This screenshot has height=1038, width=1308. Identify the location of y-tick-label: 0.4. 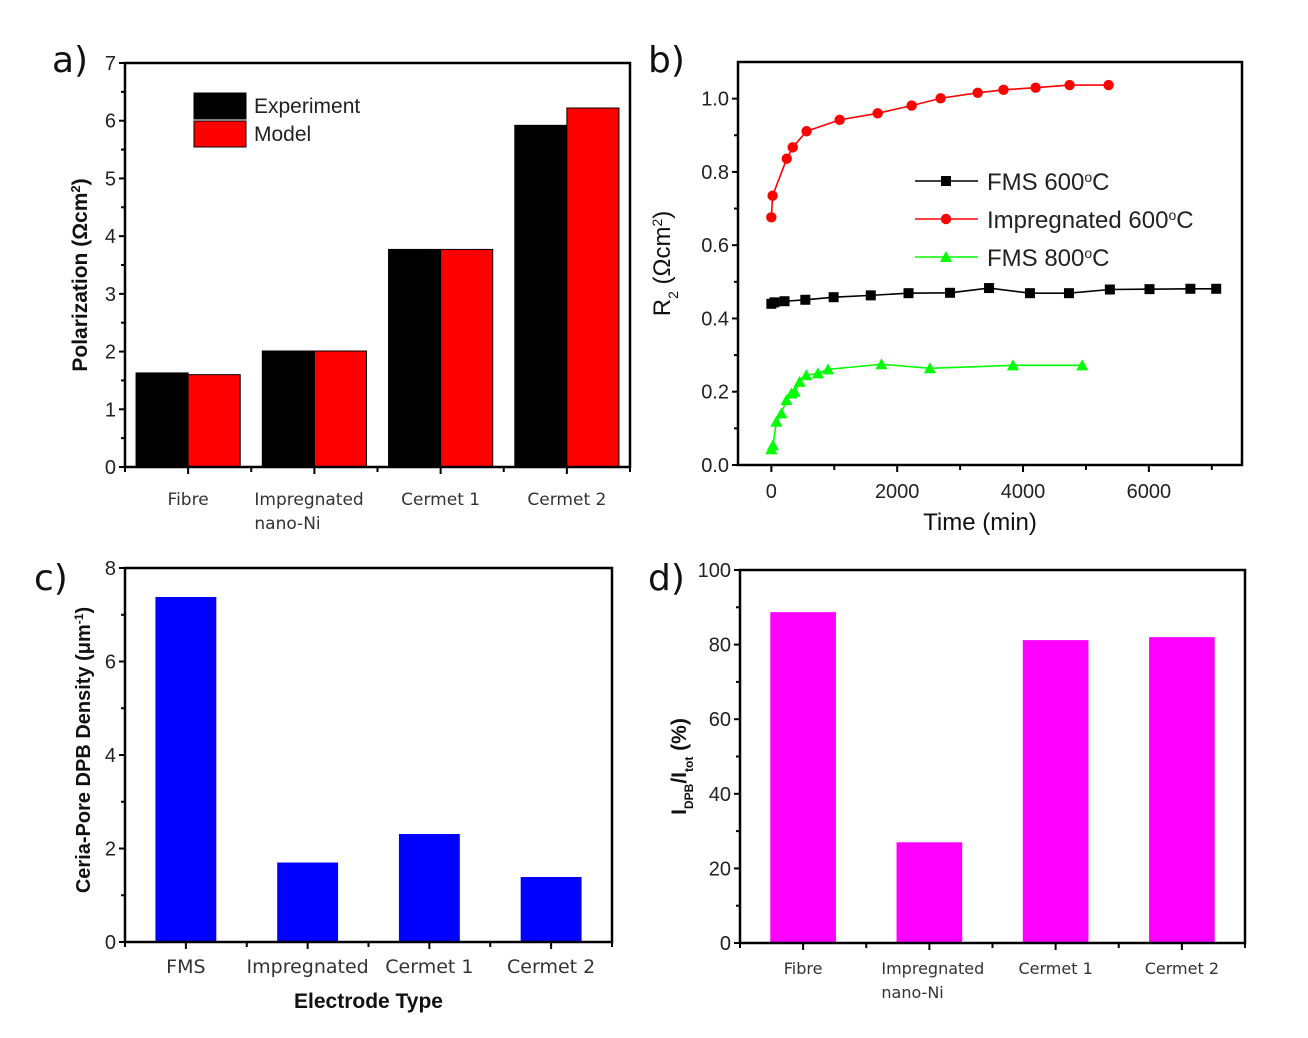
(715, 319).